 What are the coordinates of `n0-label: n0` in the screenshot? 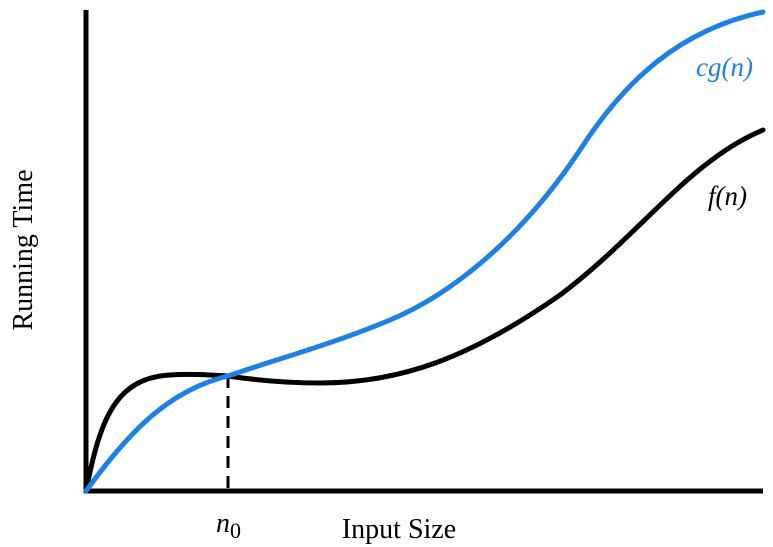 It's located at (228, 525).